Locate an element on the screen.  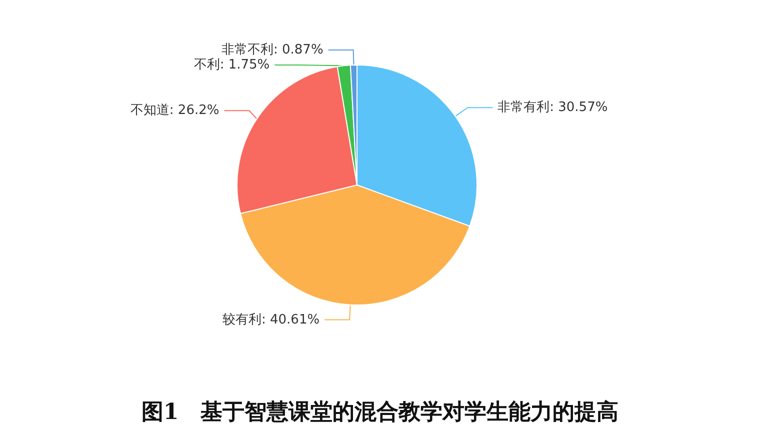
slice-label: 非常不利: 0.87% is located at coordinates (273, 50).